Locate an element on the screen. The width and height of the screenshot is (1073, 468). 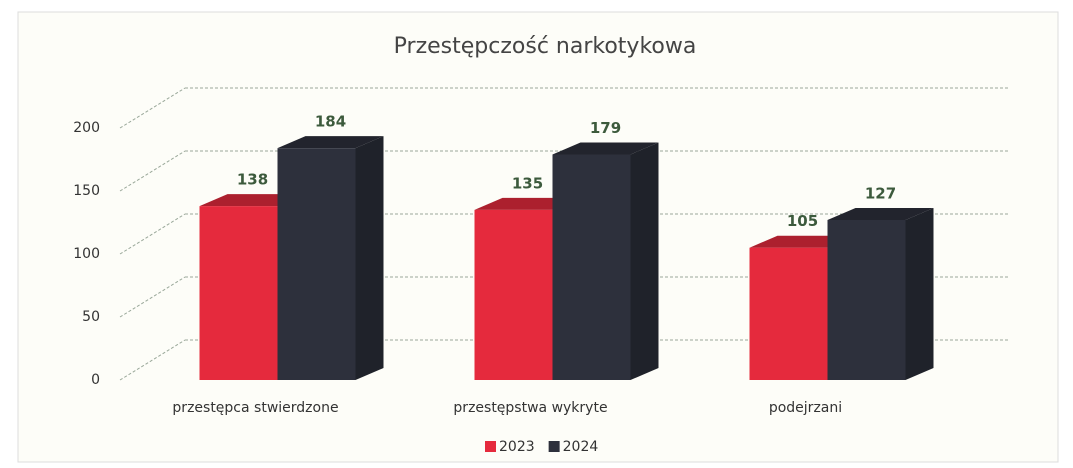
value-label: 135 is located at coordinates (527, 183).